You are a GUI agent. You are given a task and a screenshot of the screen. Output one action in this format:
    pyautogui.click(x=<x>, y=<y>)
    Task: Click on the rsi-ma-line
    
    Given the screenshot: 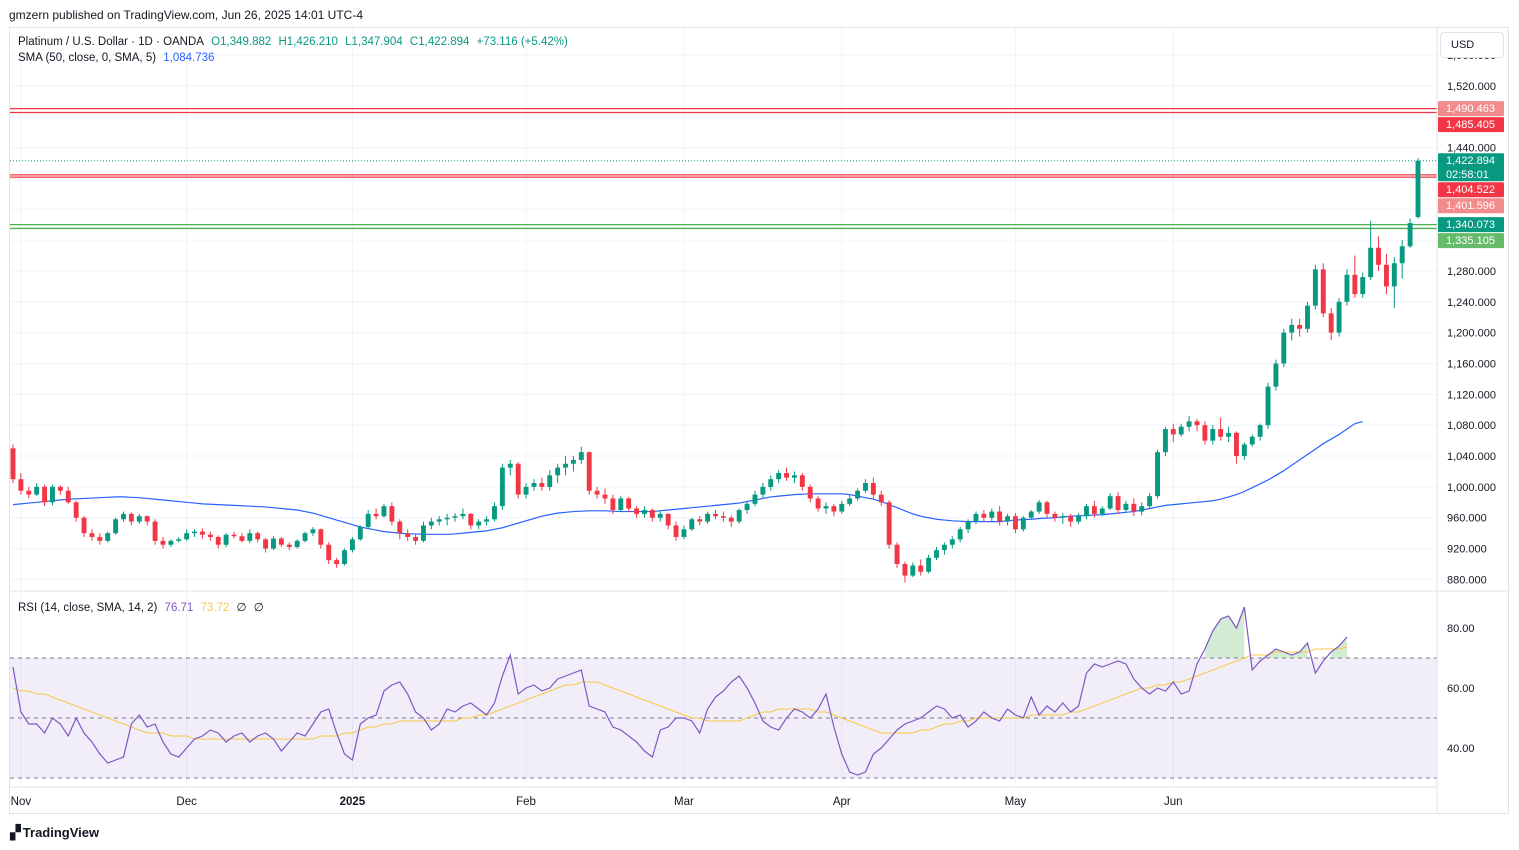 What is the action you would take?
    pyautogui.click(x=680, y=693)
    